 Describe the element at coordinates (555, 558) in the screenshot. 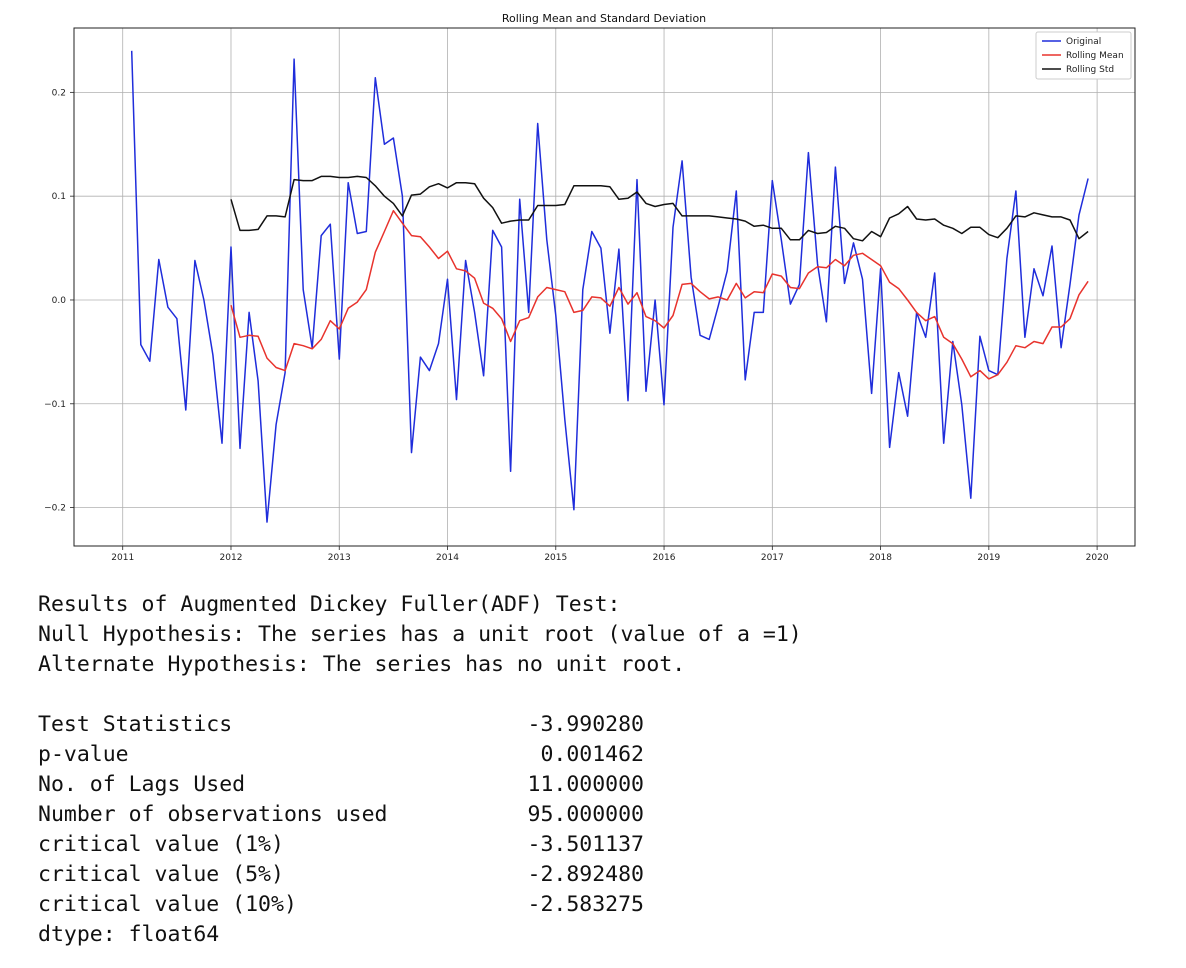

I see `x-tick-label: 2015` at that location.